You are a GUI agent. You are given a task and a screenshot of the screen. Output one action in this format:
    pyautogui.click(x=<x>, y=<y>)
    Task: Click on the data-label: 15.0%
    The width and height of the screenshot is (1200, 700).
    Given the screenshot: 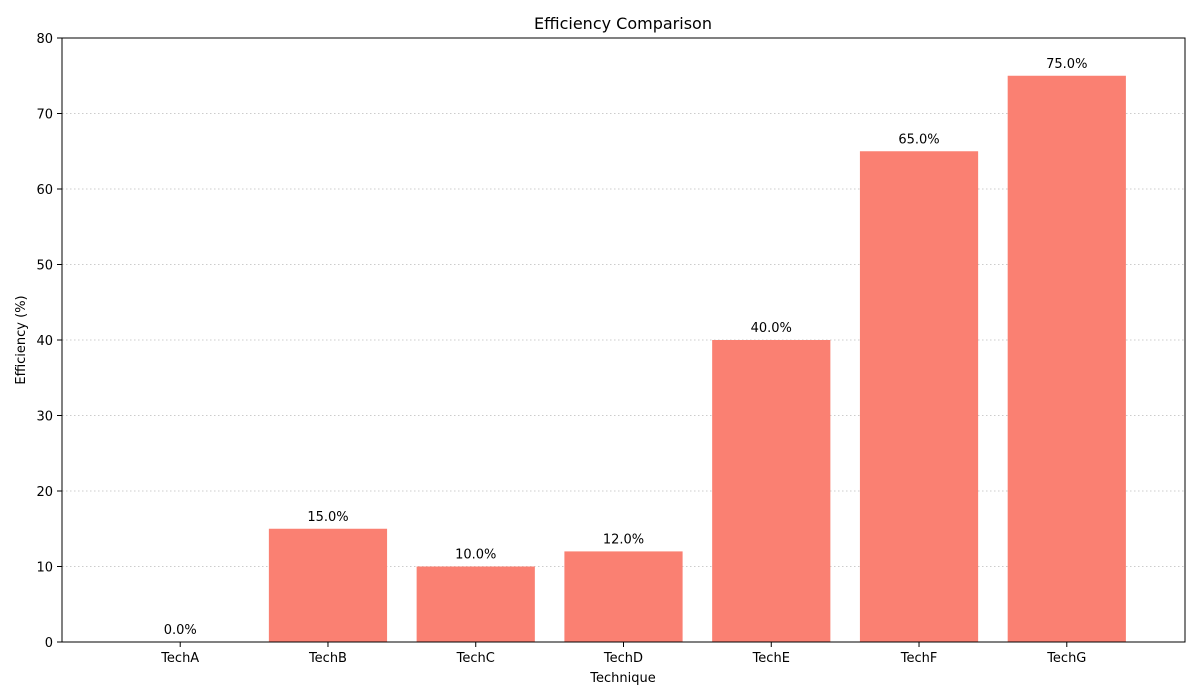 What is the action you would take?
    pyautogui.click(x=327, y=517)
    